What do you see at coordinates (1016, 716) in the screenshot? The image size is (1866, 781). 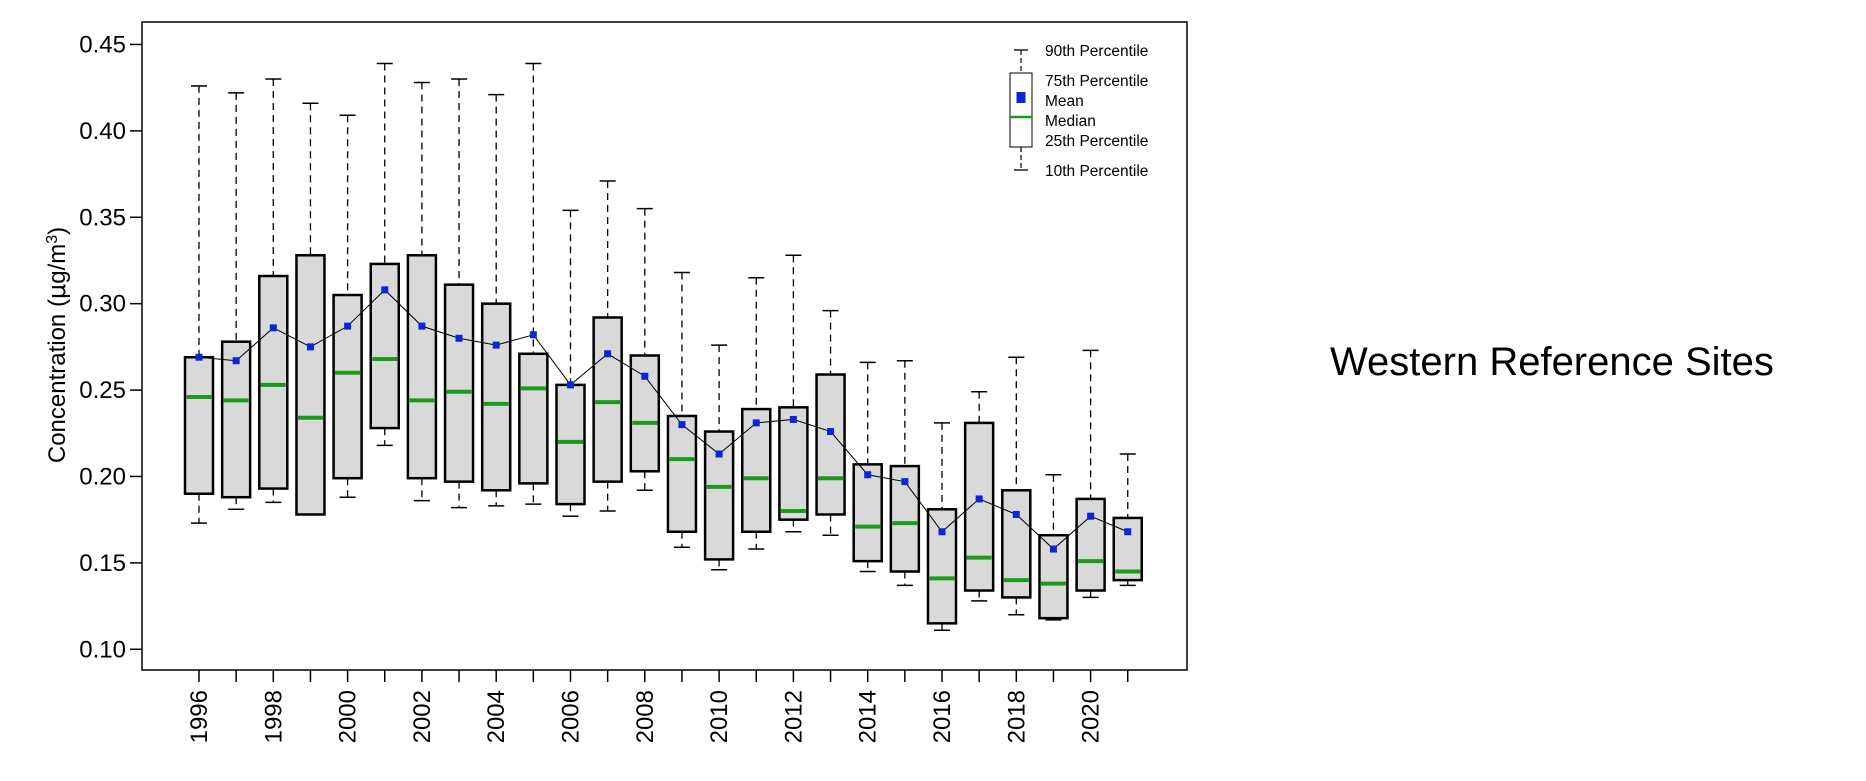 I see `x-tick-label: 2018` at bounding box center [1016, 716].